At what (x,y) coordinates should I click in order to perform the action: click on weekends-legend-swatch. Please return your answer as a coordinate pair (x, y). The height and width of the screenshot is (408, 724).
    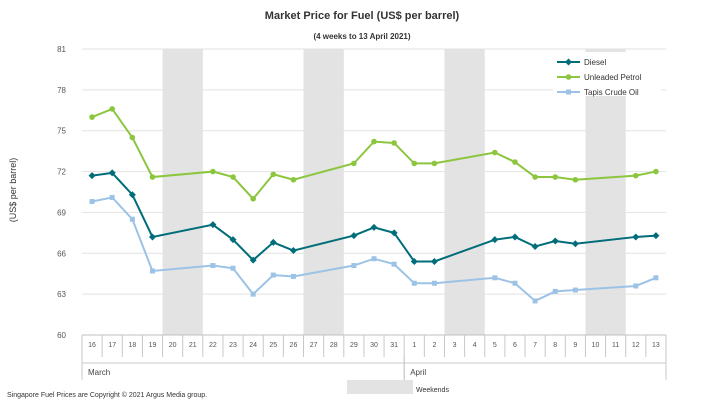
    Looking at the image, I should click on (380, 387).